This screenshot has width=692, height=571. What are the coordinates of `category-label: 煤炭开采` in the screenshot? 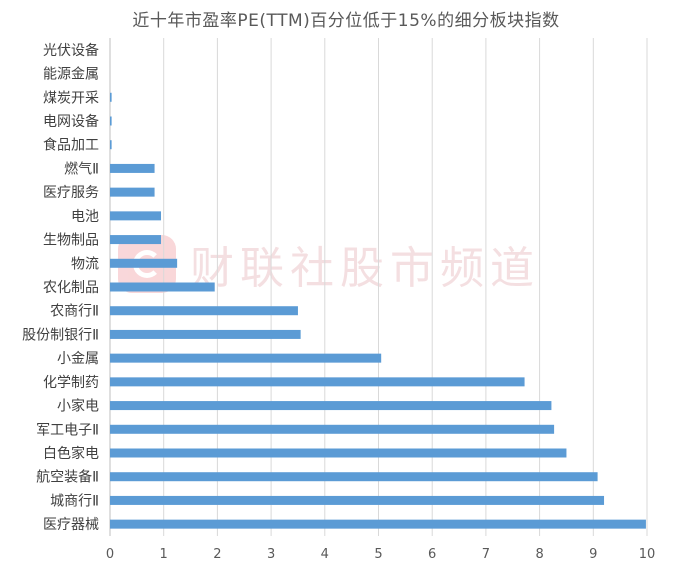 It's located at (71, 98).